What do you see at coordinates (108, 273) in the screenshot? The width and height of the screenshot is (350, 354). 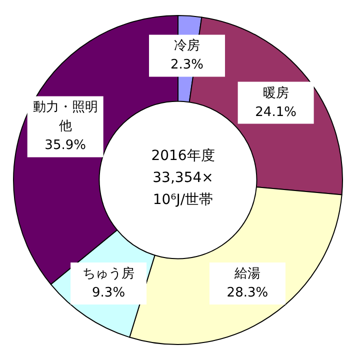 I see `slice-label: ちゅう房` at bounding box center [108, 273].